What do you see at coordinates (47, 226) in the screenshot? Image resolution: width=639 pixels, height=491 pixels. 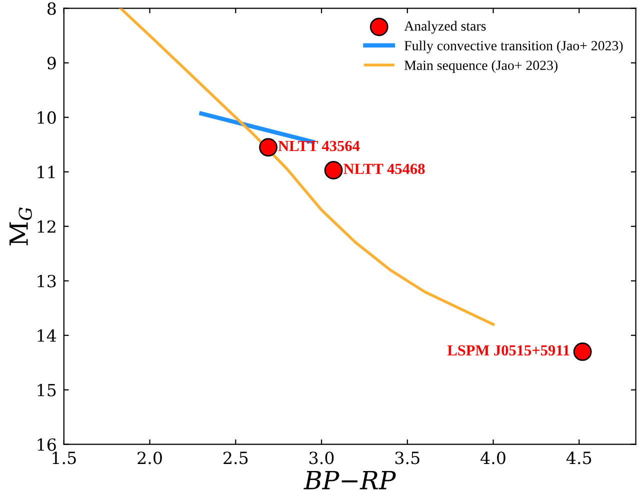 I see `y-tick-label: 12` at bounding box center [47, 226].